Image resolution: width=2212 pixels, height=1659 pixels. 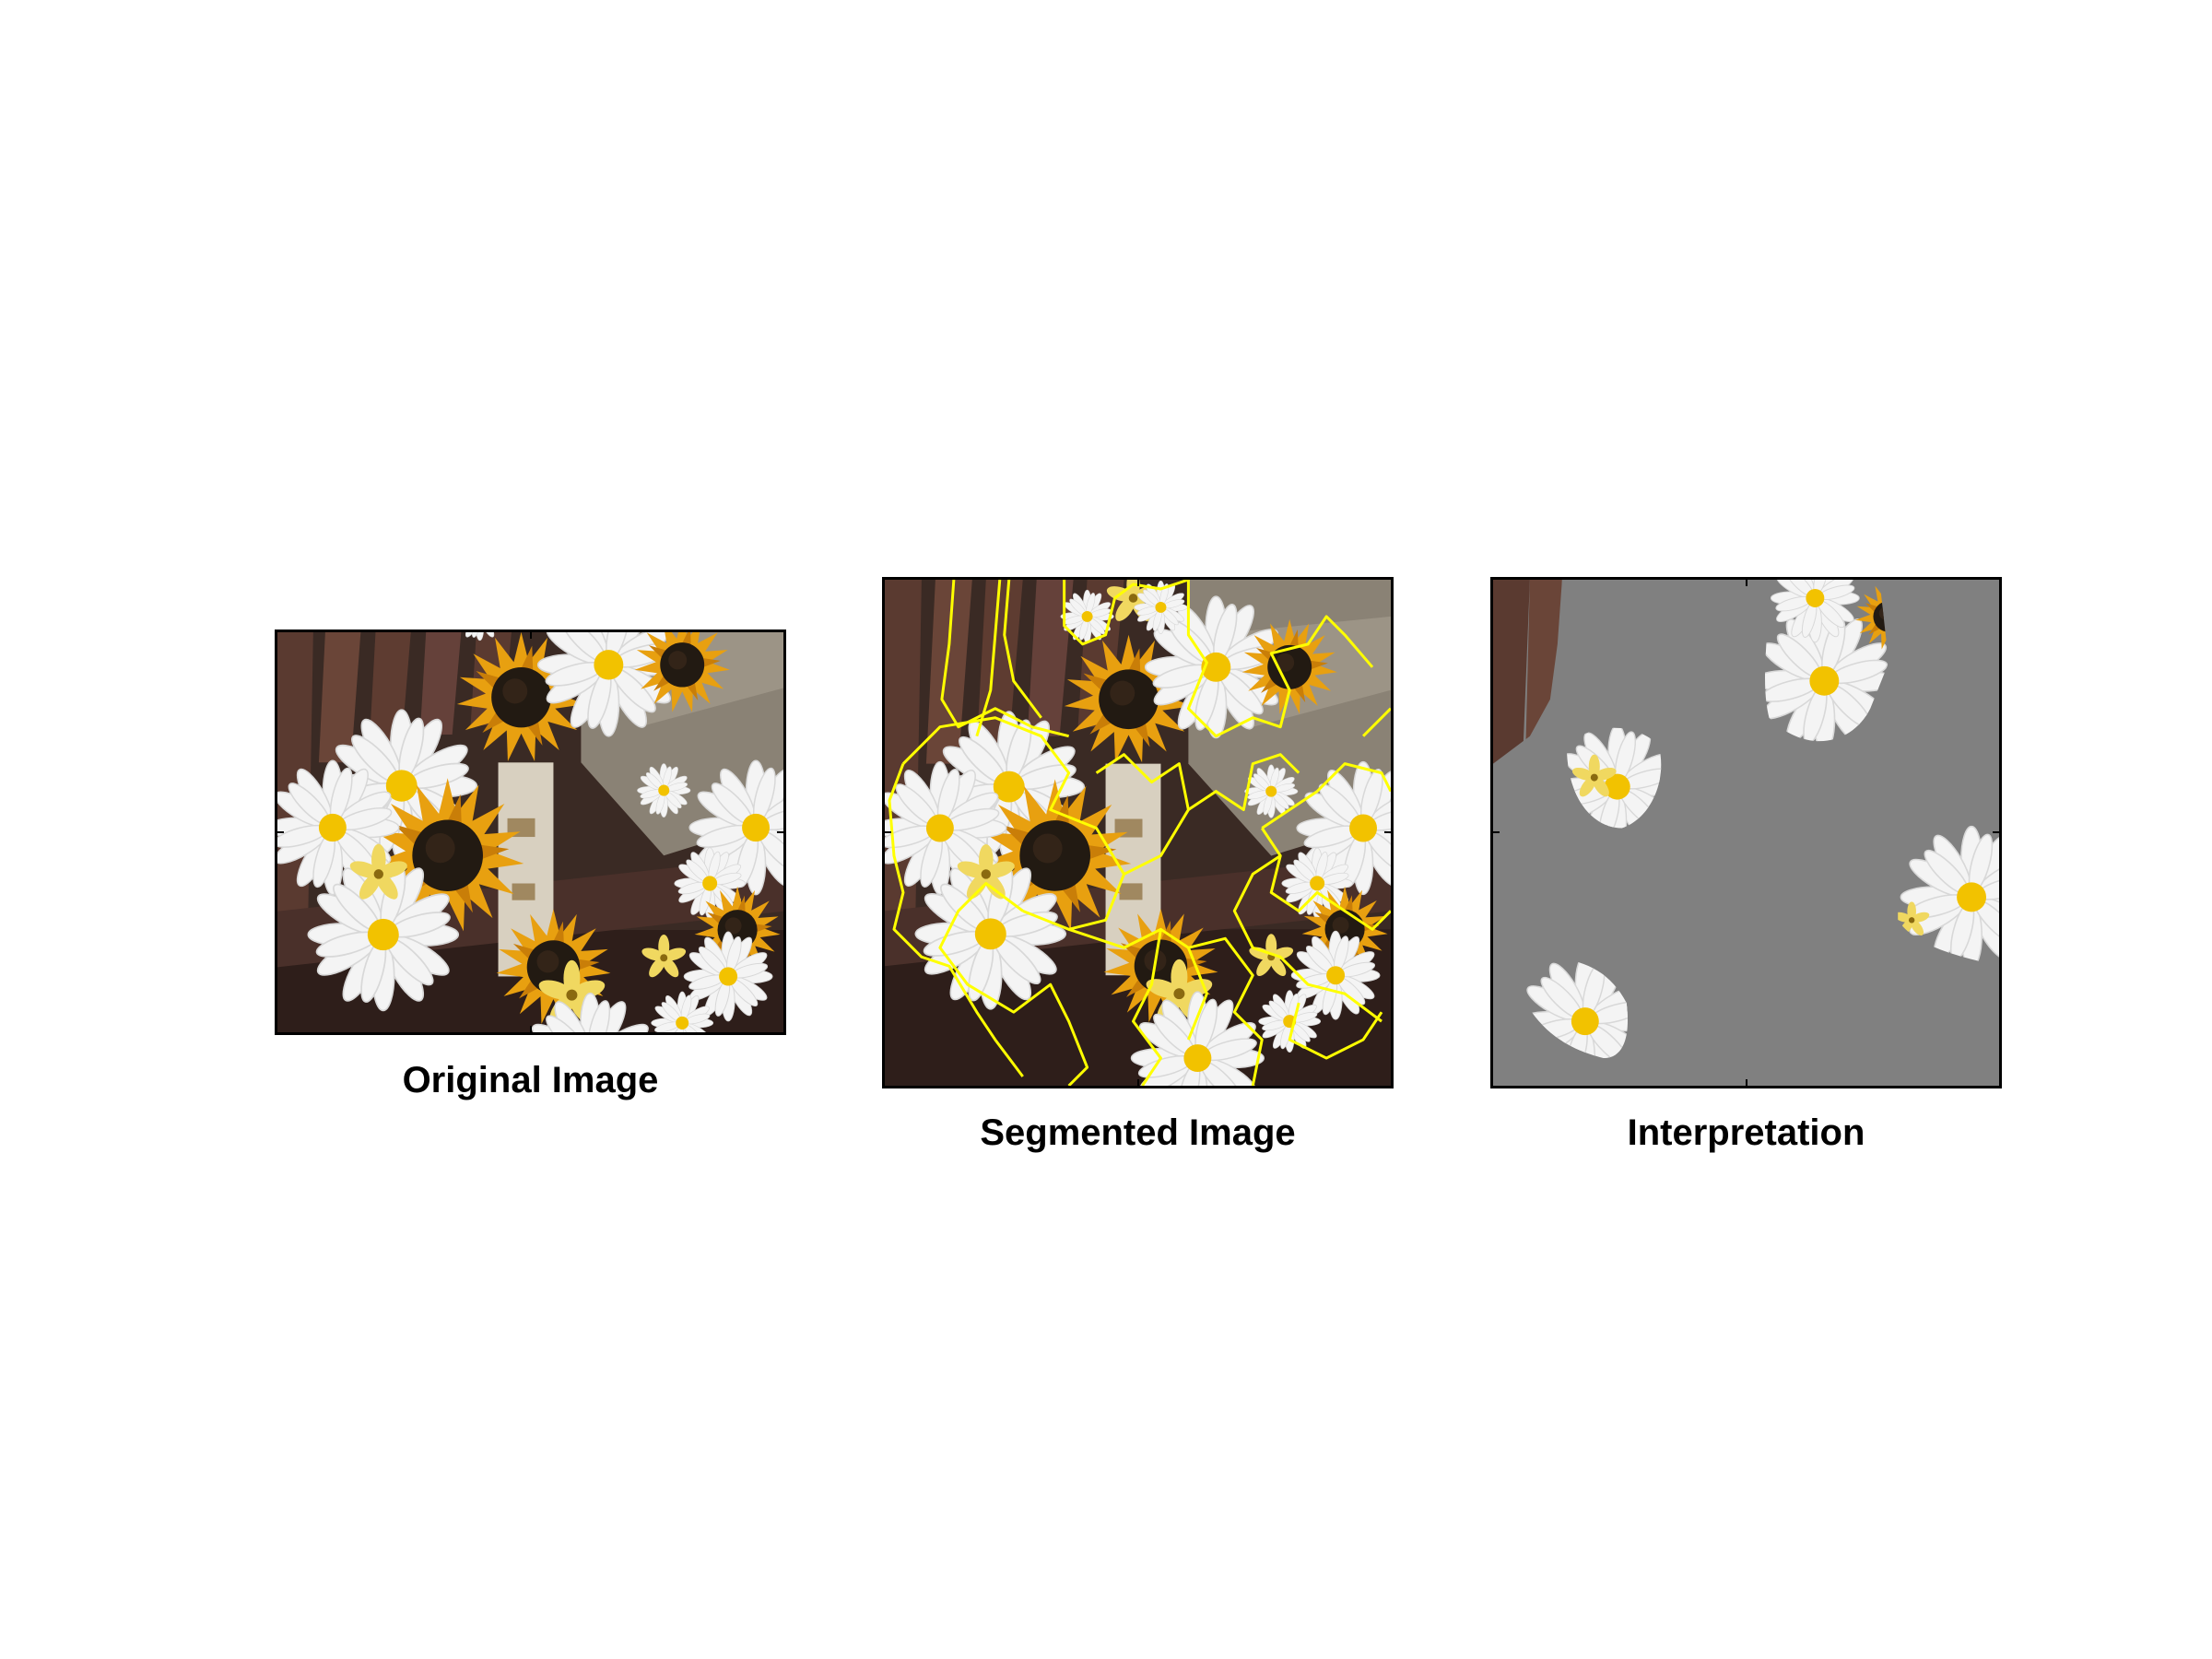 I want to click on segmented-image, so click(x=1138, y=833).